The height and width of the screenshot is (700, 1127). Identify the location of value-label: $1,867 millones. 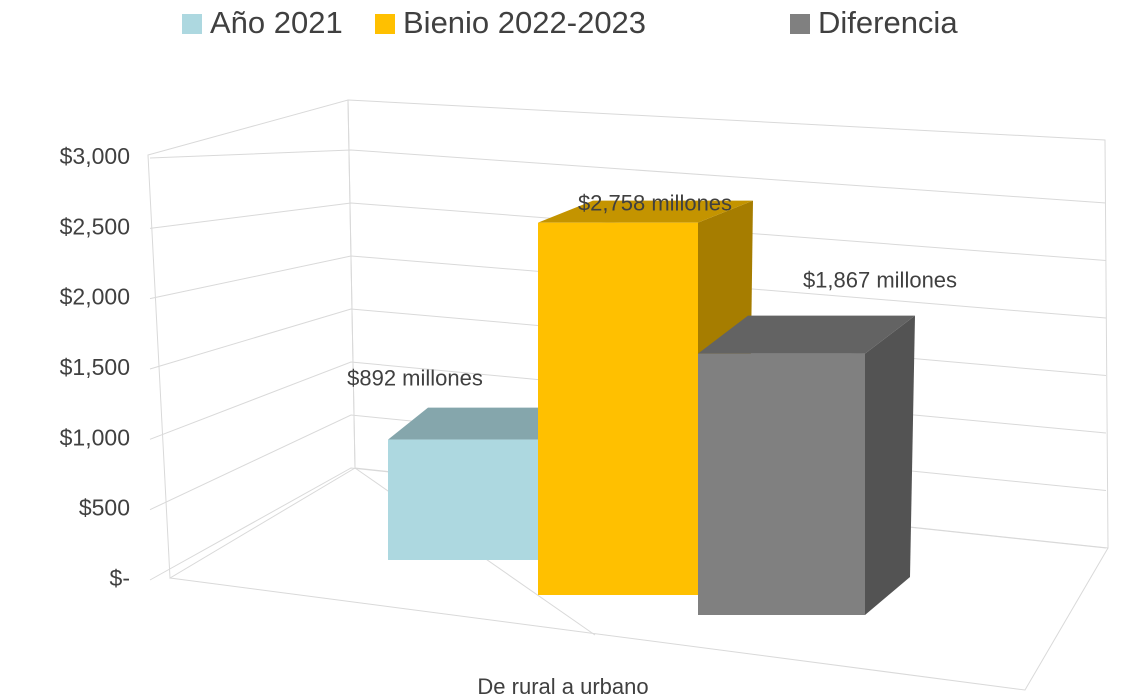
(880, 279).